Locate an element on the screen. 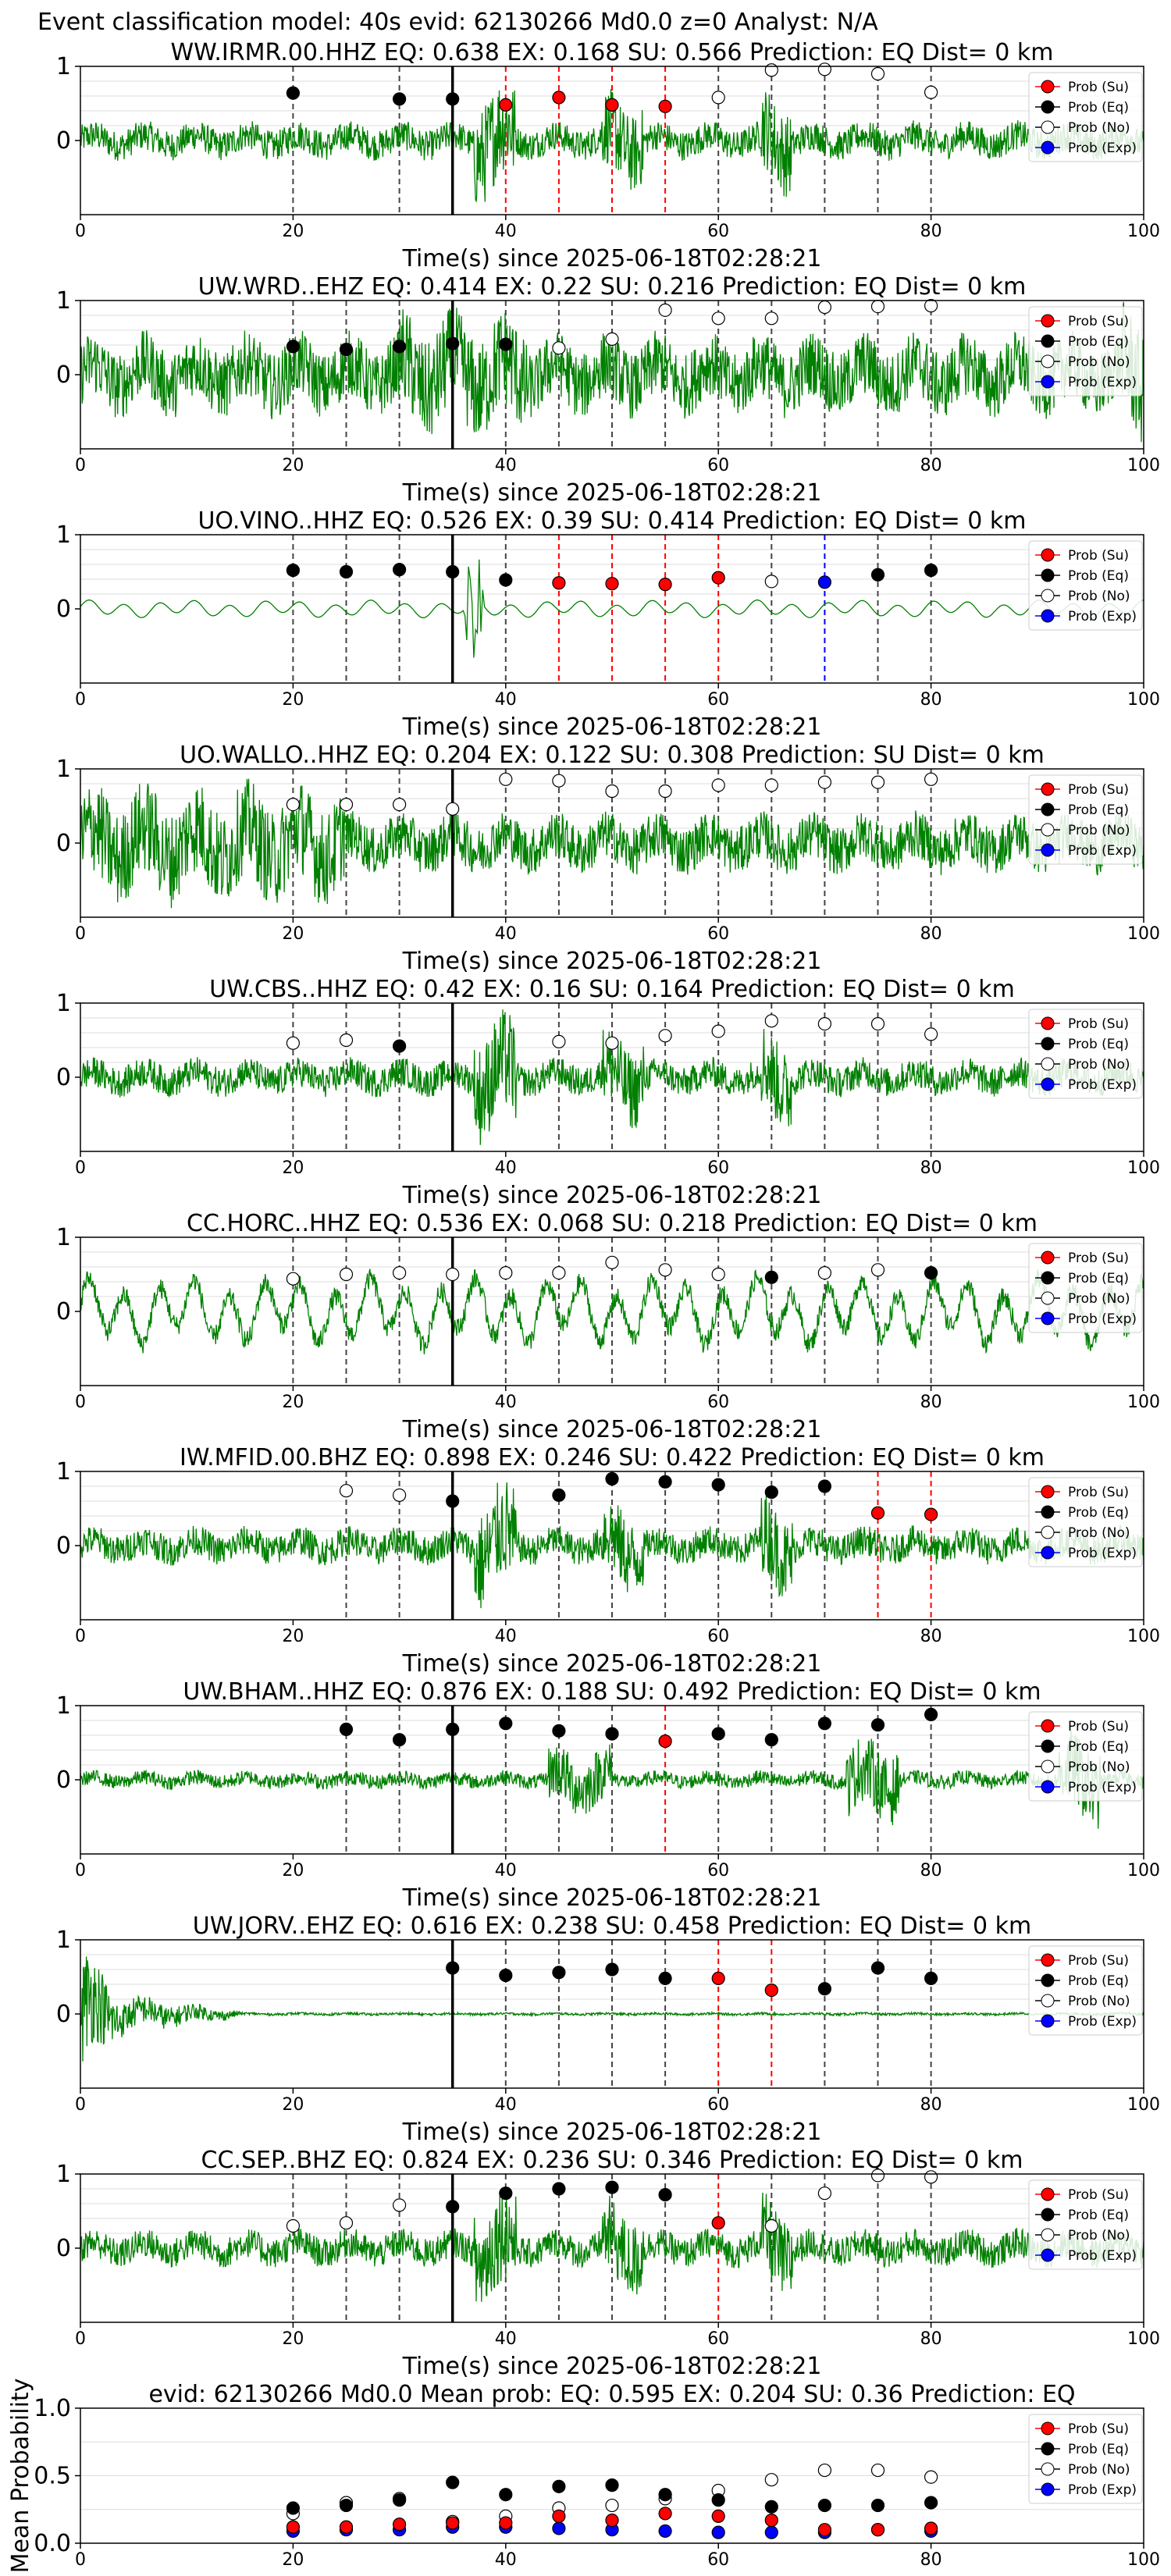 The width and height of the screenshot is (1171, 2576). x-tick-label: 60 is located at coordinates (718, 2105).